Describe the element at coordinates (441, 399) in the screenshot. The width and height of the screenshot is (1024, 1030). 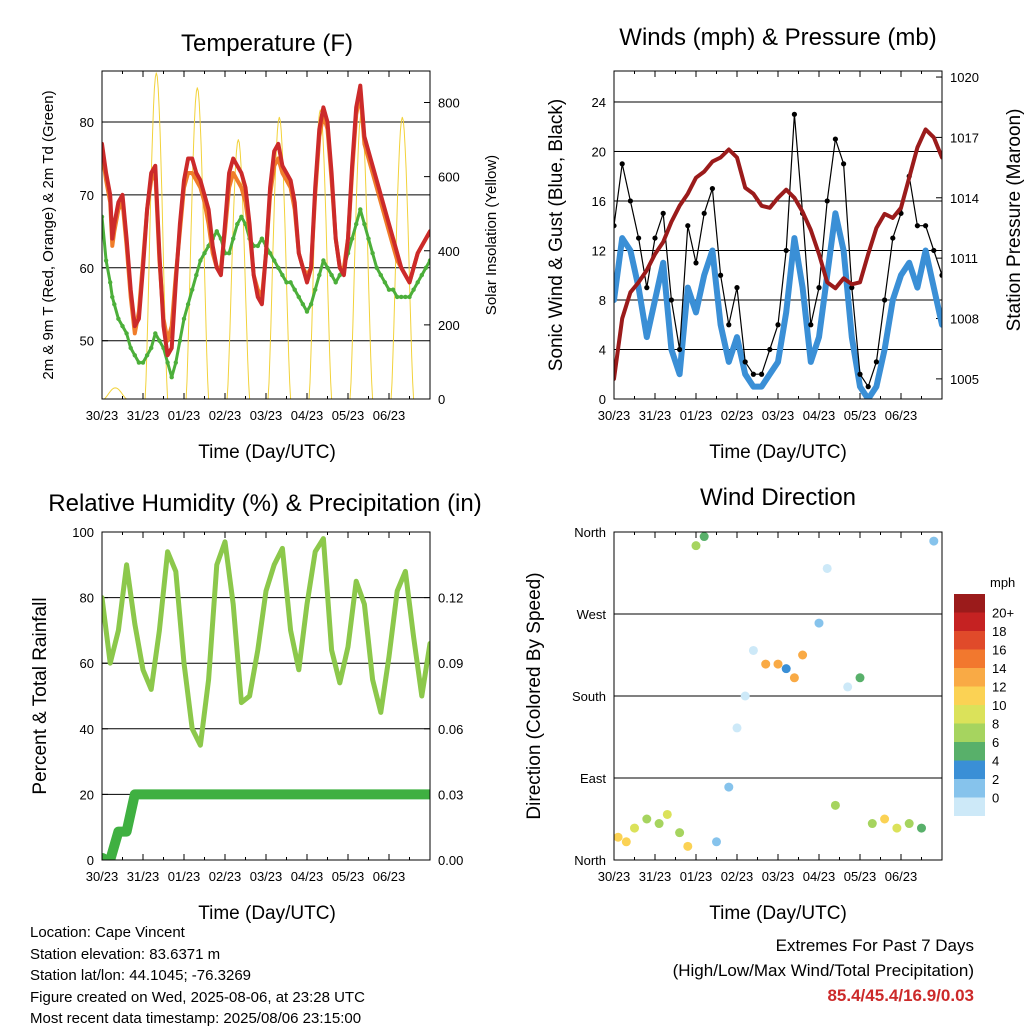
I see `y2-tick-label: 0` at that location.